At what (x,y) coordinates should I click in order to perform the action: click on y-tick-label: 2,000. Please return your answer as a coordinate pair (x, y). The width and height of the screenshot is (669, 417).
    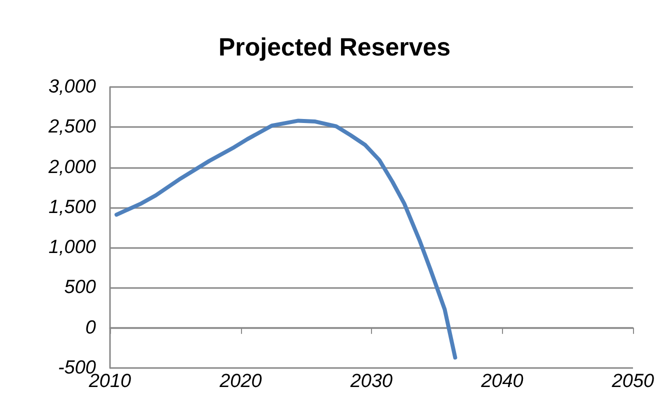
    Looking at the image, I should click on (71, 167).